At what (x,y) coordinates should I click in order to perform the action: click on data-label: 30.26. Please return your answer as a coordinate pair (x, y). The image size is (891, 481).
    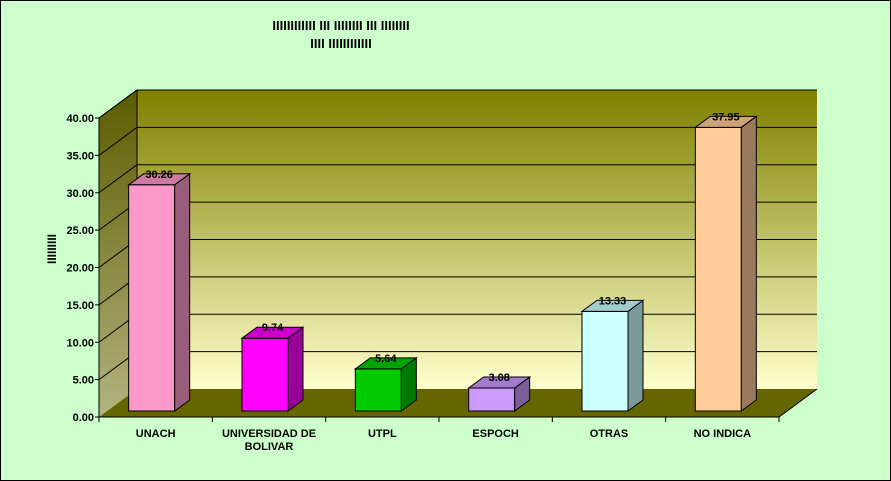
    Looking at the image, I should click on (159, 175).